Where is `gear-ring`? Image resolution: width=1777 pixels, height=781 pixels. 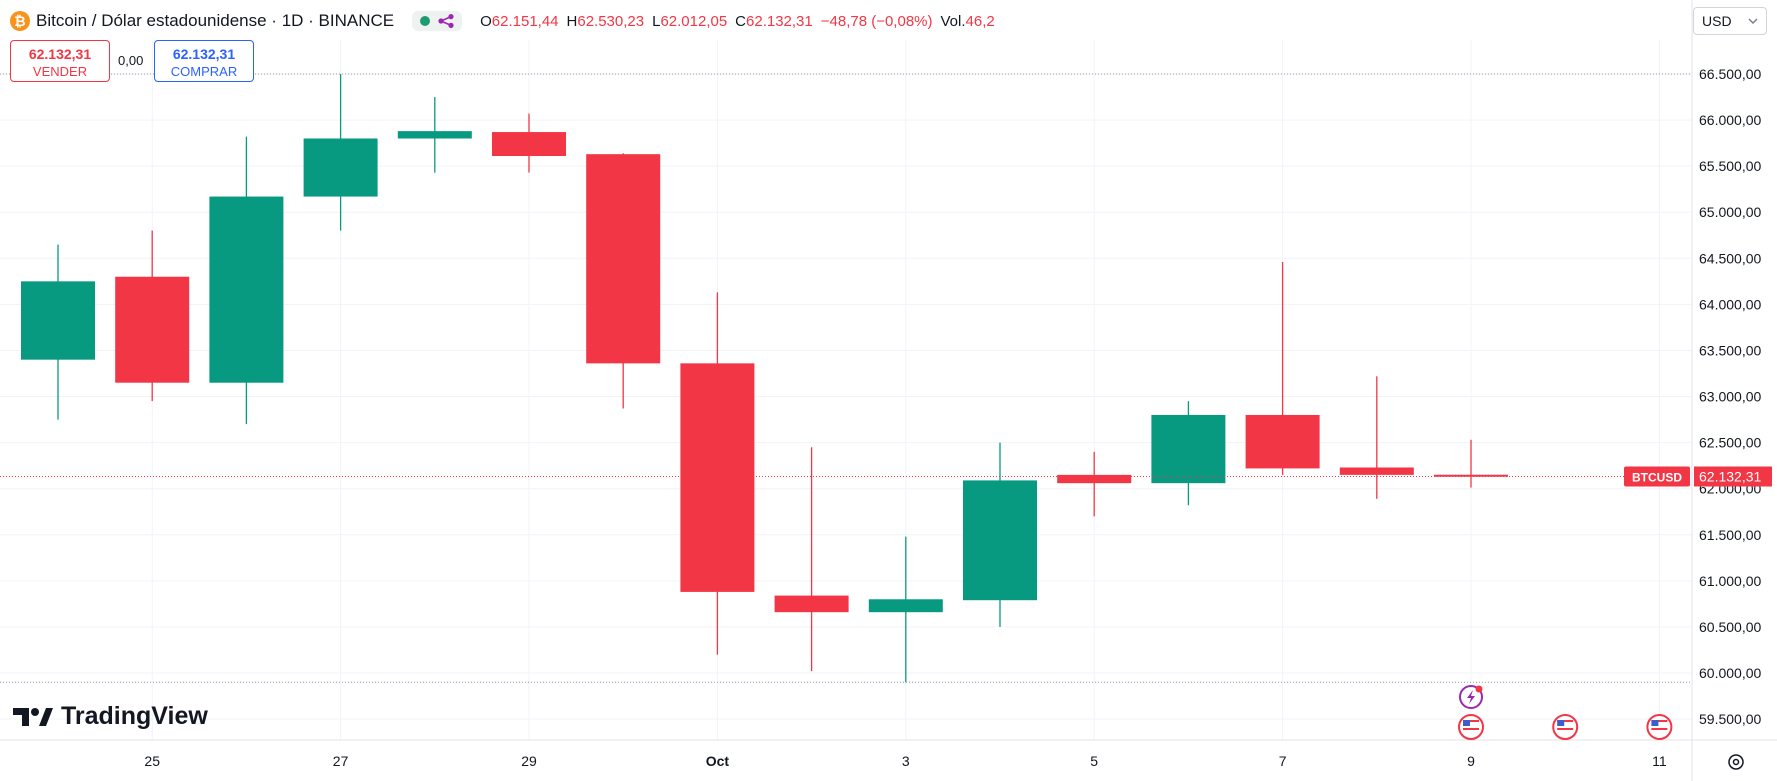 gear-ring is located at coordinates (1736, 762).